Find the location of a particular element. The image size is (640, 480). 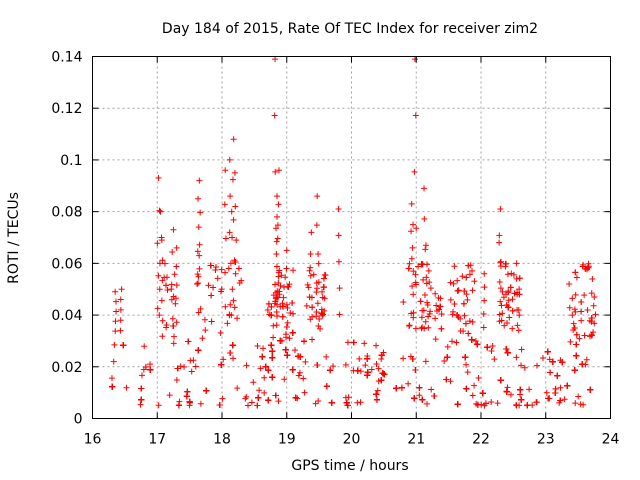

y-tick-label: 0.06 is located at coordinates (66, 264).